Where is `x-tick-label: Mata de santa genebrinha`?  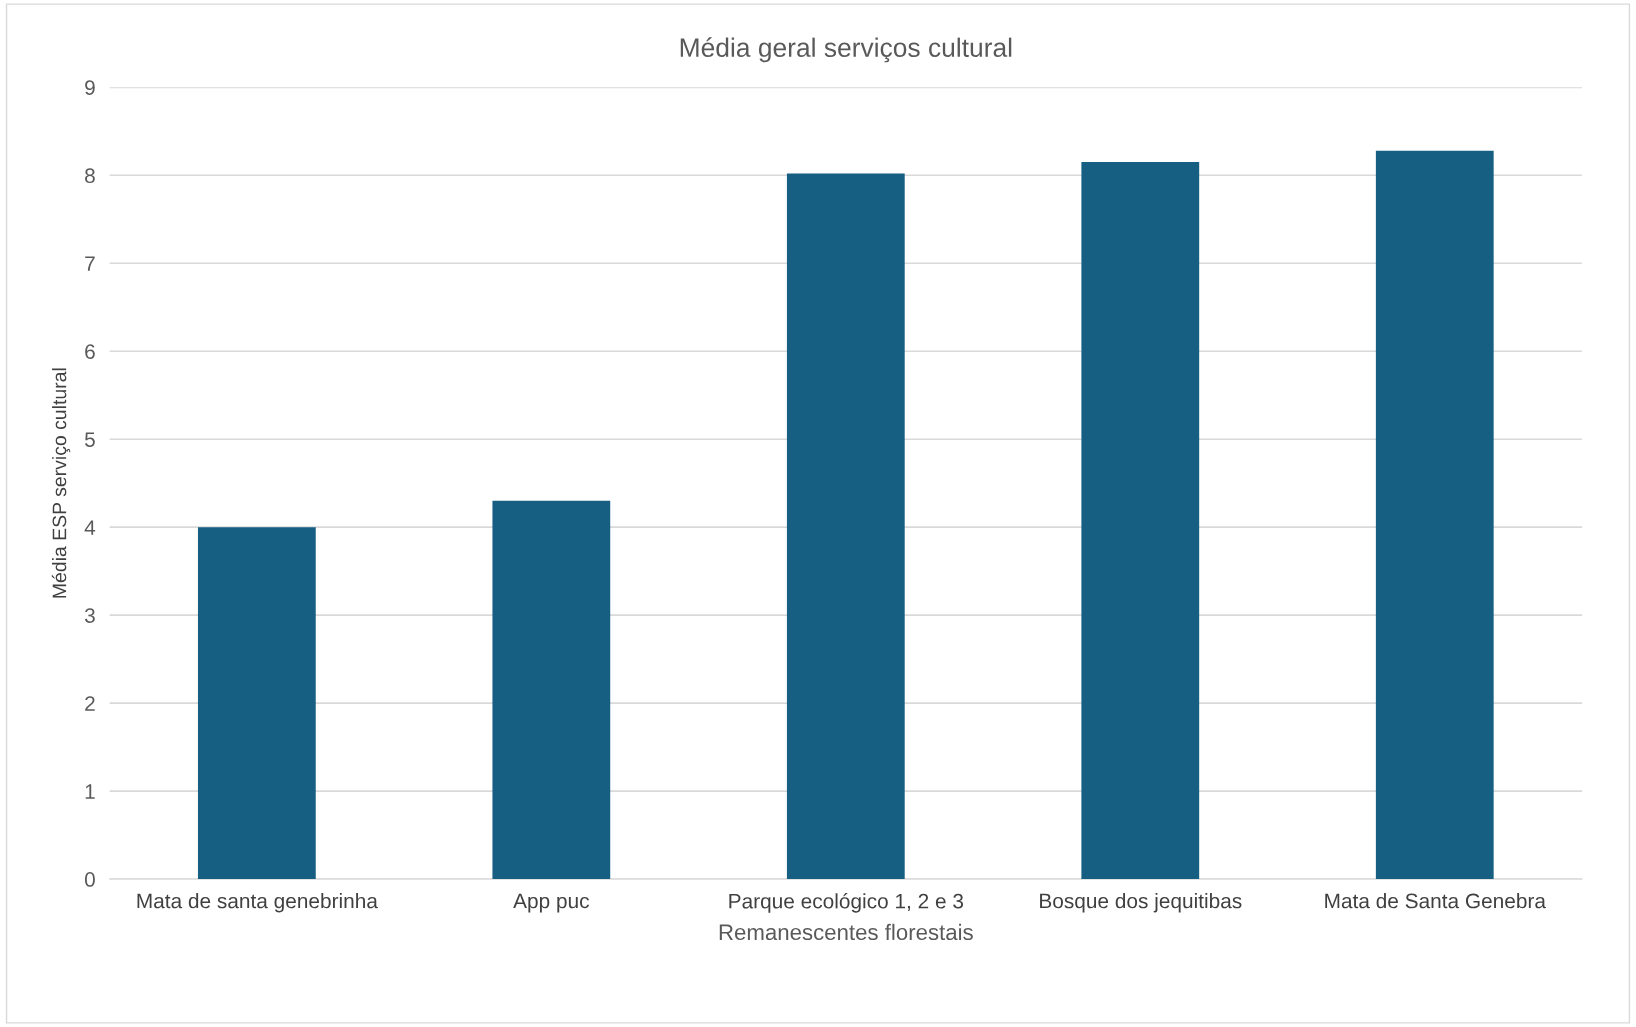 x-tick-label: Mata de santa genebrinha is located at coordinates (257, 903).